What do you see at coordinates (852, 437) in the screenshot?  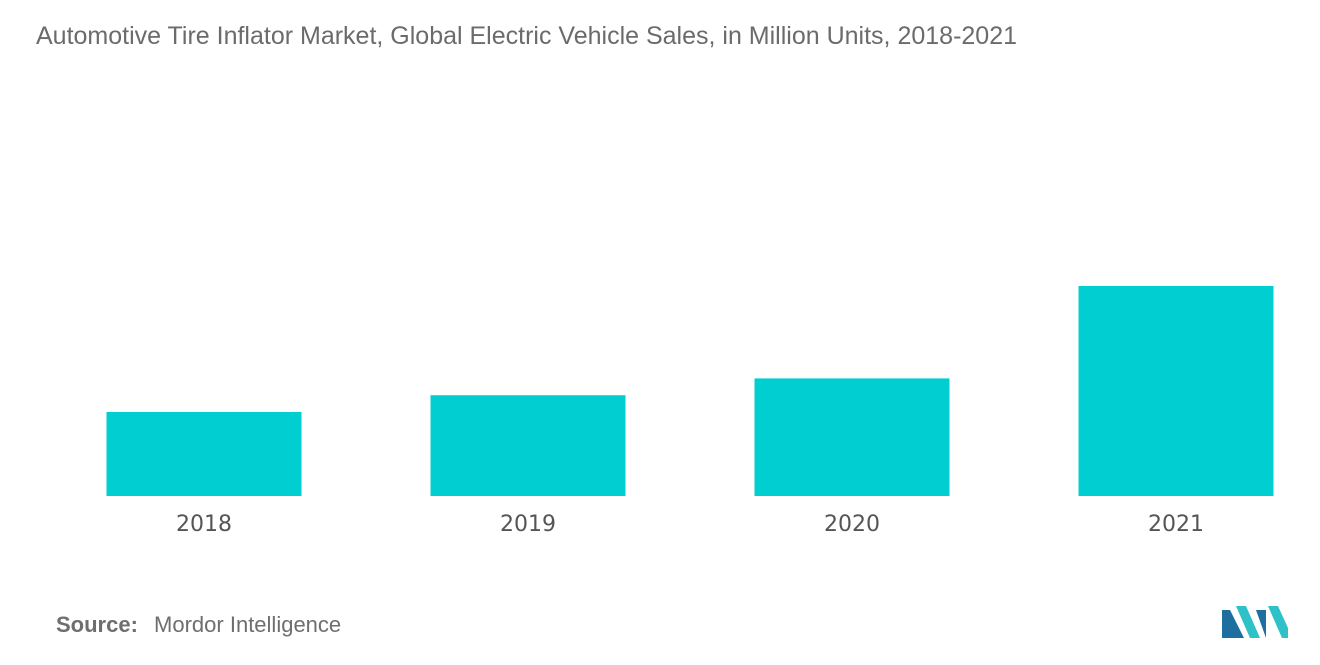 I see `bar-2020` at bounding box center [852, 437].